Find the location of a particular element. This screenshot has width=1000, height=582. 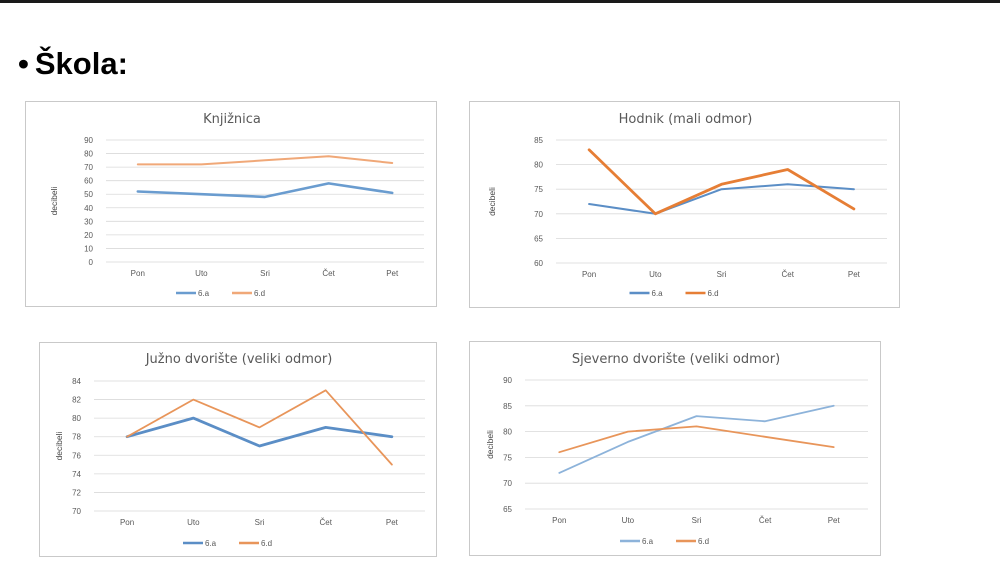

chart-title: Knjižnica is located at coordinates (232, 119).